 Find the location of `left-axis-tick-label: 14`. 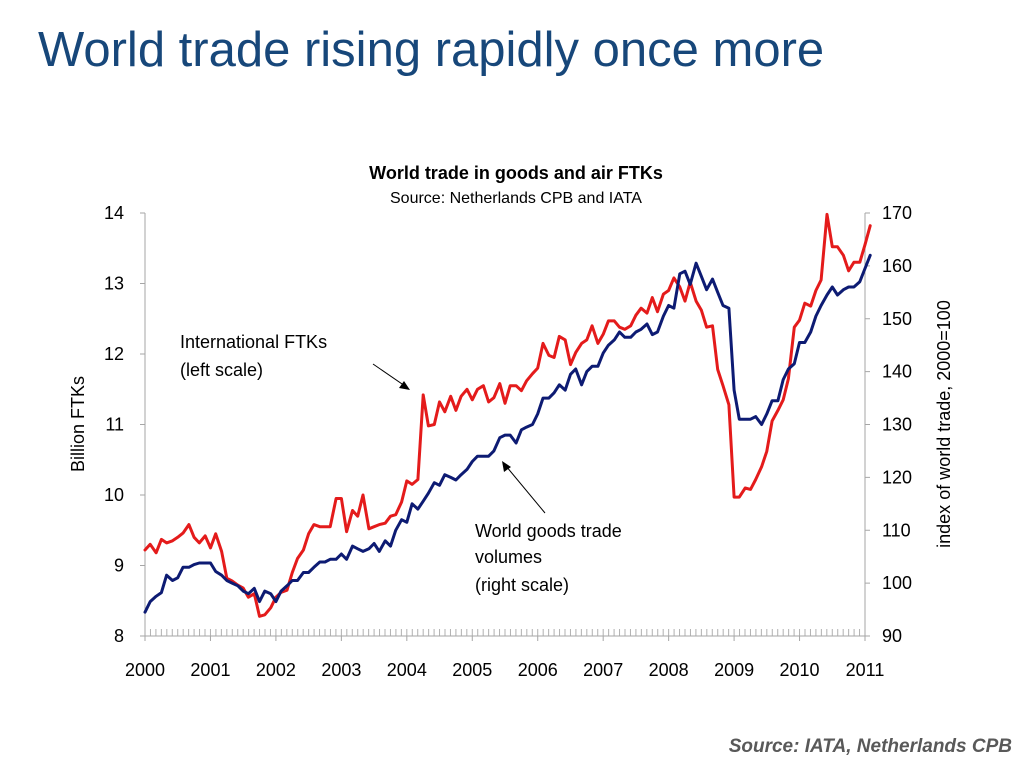

left-axis-tick-label: 14 is located at coordinates (114, 213).